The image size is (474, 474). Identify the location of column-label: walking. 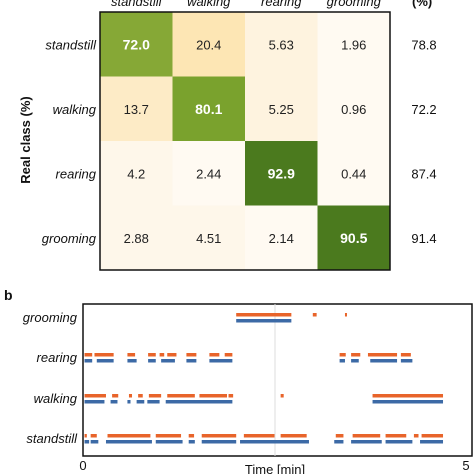
(209, 4).